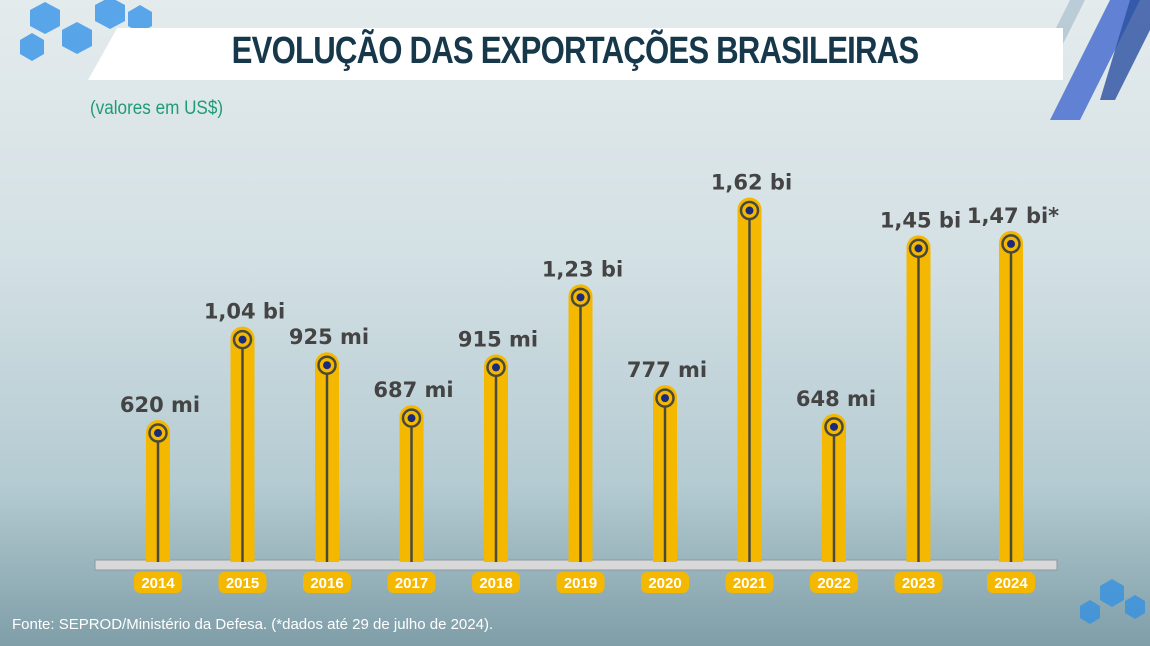 The height and width of the screenshot is (646, 1150). Describe the element at coordinates (498, 460) in the screenshot. I see `bar-group: 915 mi 2018` at that location.